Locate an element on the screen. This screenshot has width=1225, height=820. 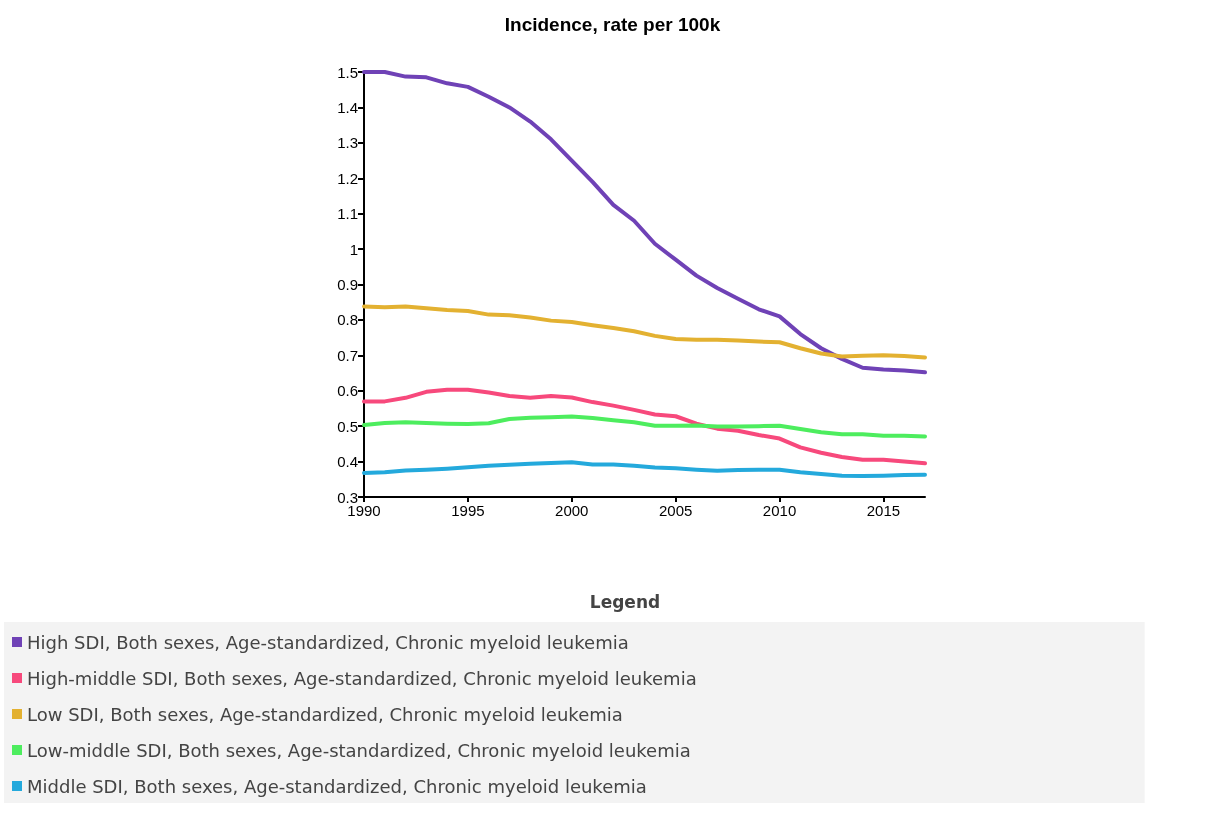
y-tick-label: 1.2 is located at coordinates (347, 178).